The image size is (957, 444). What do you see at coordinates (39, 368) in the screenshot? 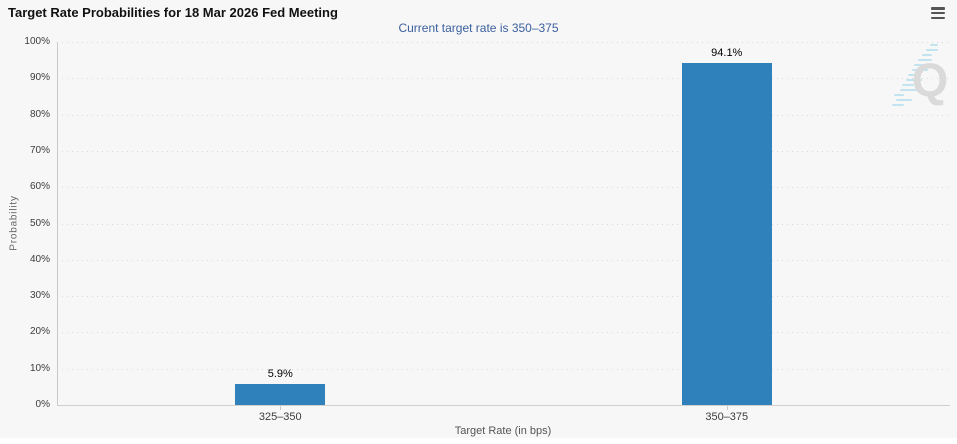
I see `y-axis-tick-label: 10%` at bounding box center [39, 368].